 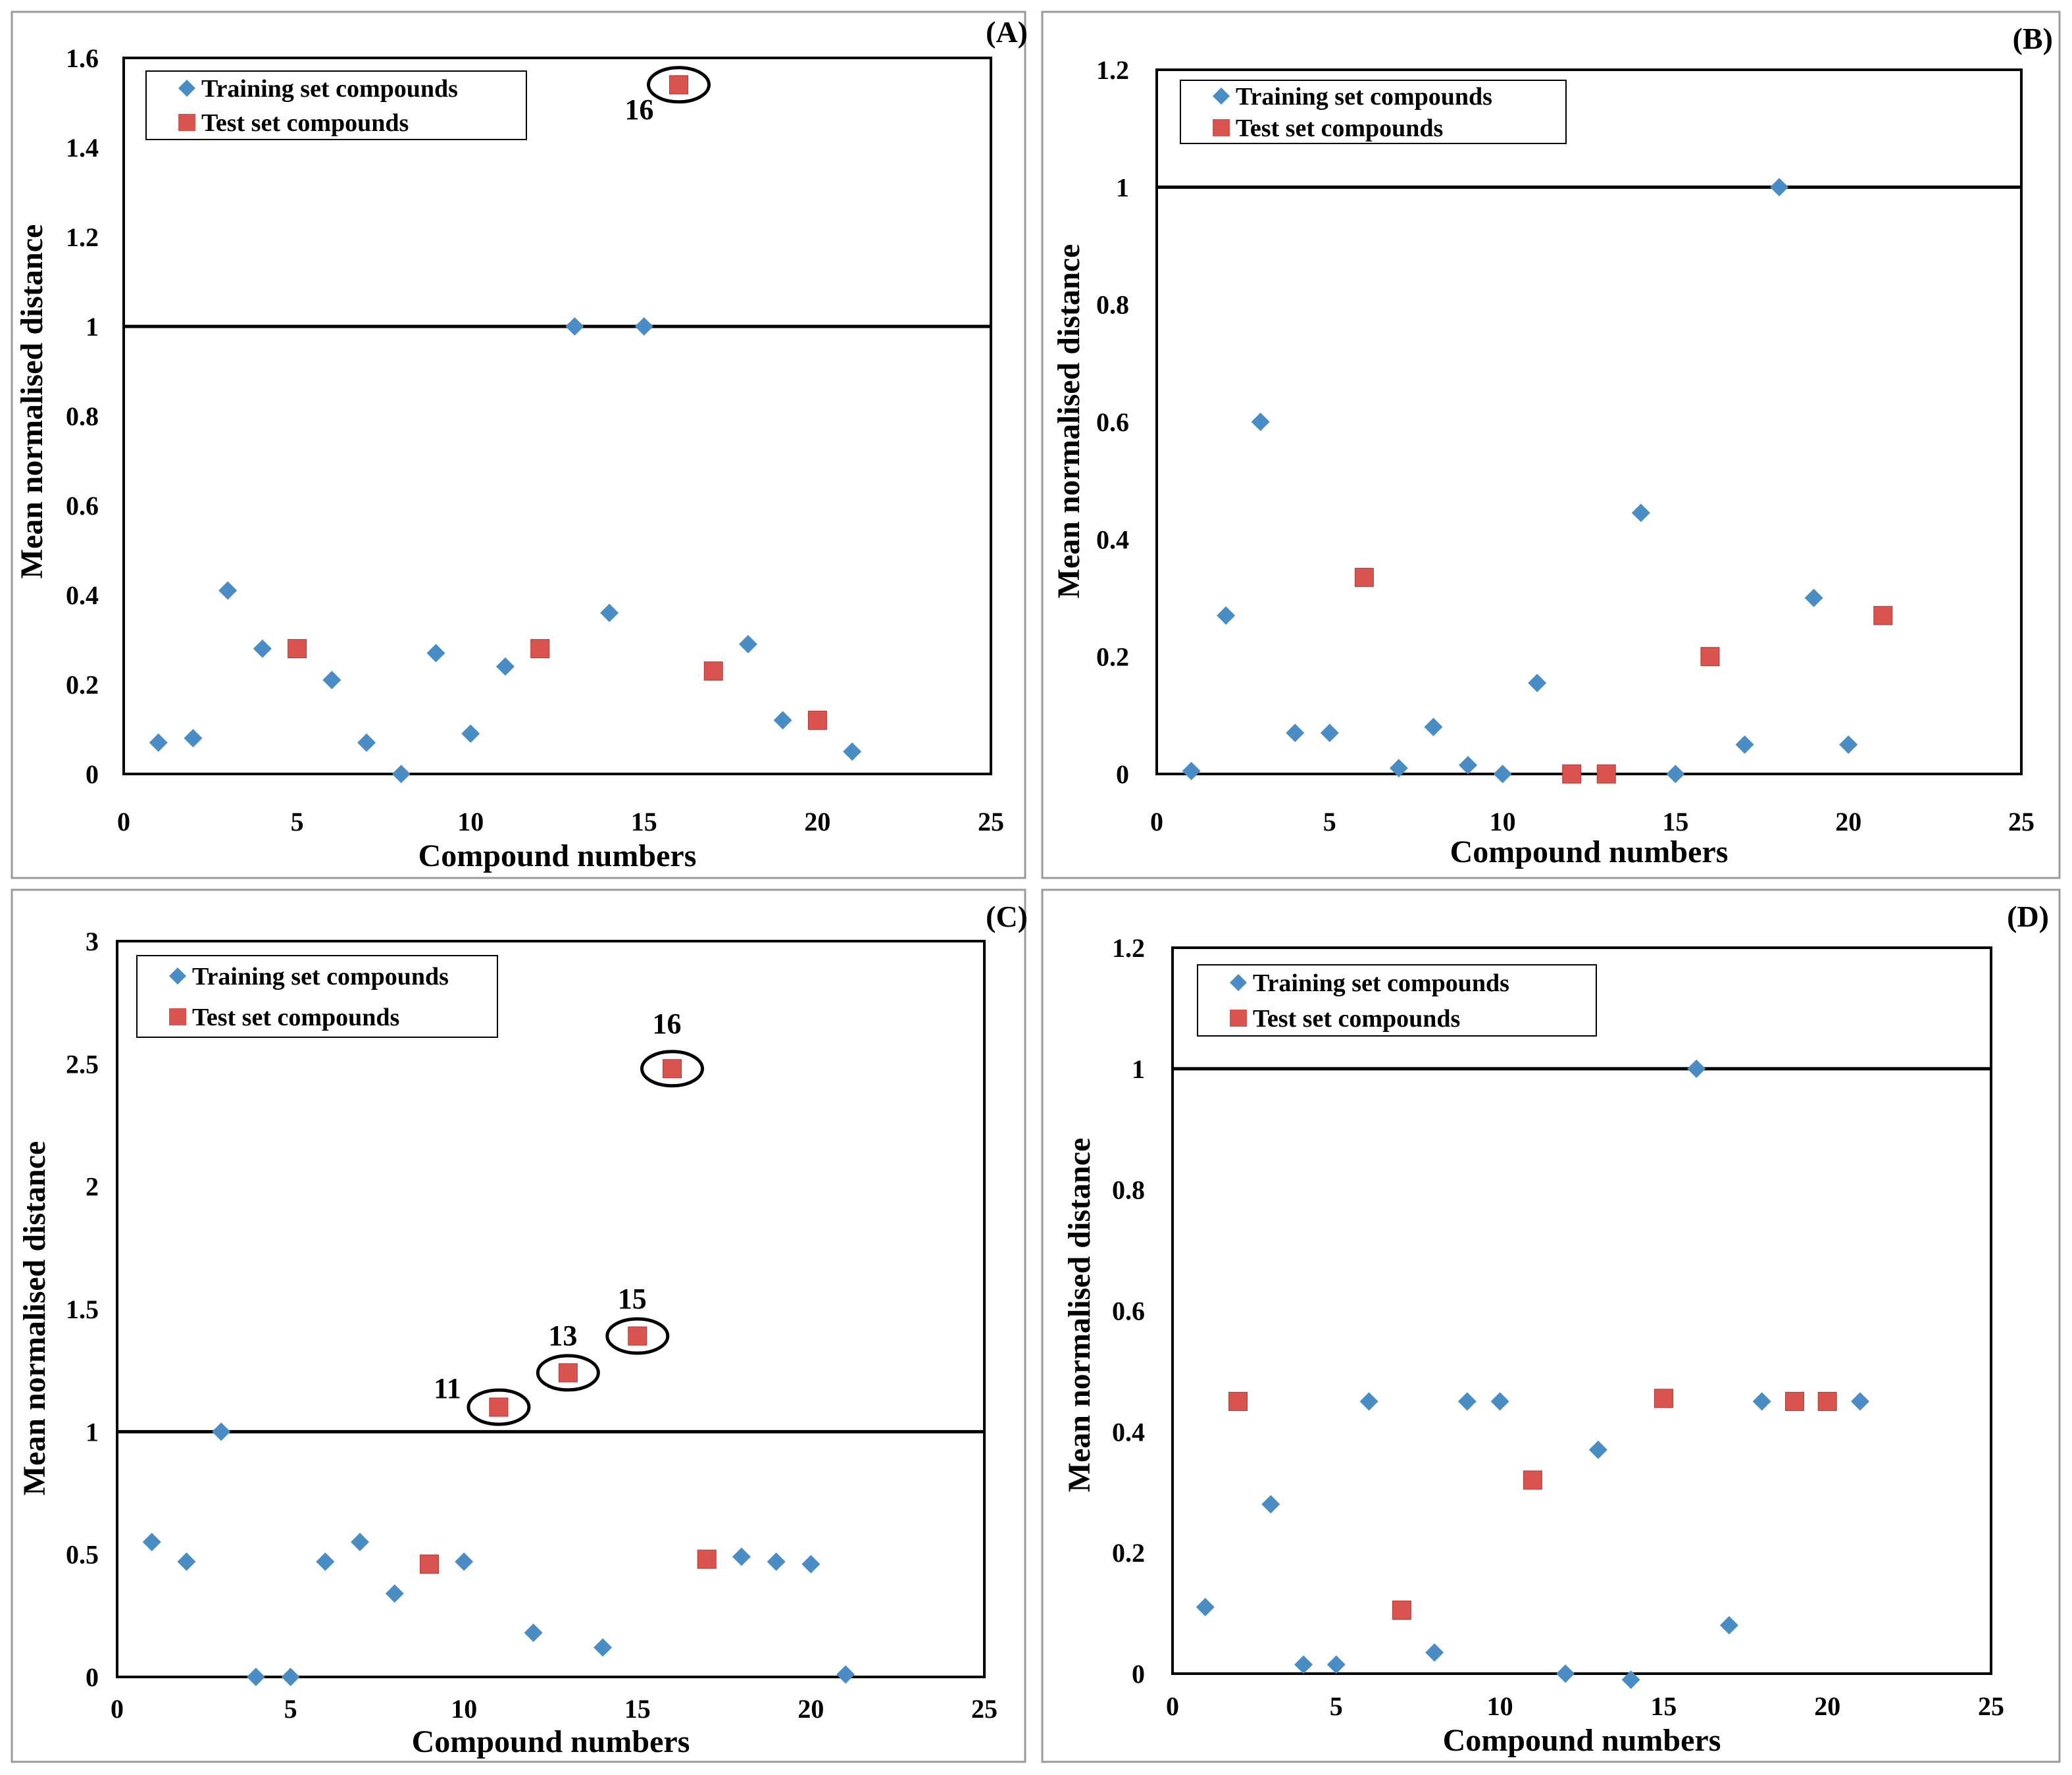 I want to click on y-tick-label: 2.5, so click(x=82, y=1064).